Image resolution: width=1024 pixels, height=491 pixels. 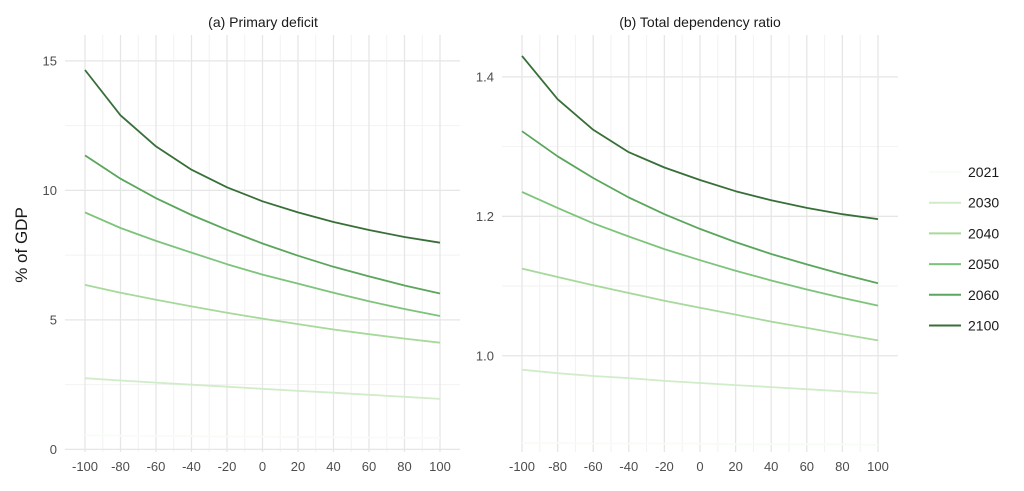 I want to click on panel-a-title: (a) Primary deficit, so click(x=263, y=22).